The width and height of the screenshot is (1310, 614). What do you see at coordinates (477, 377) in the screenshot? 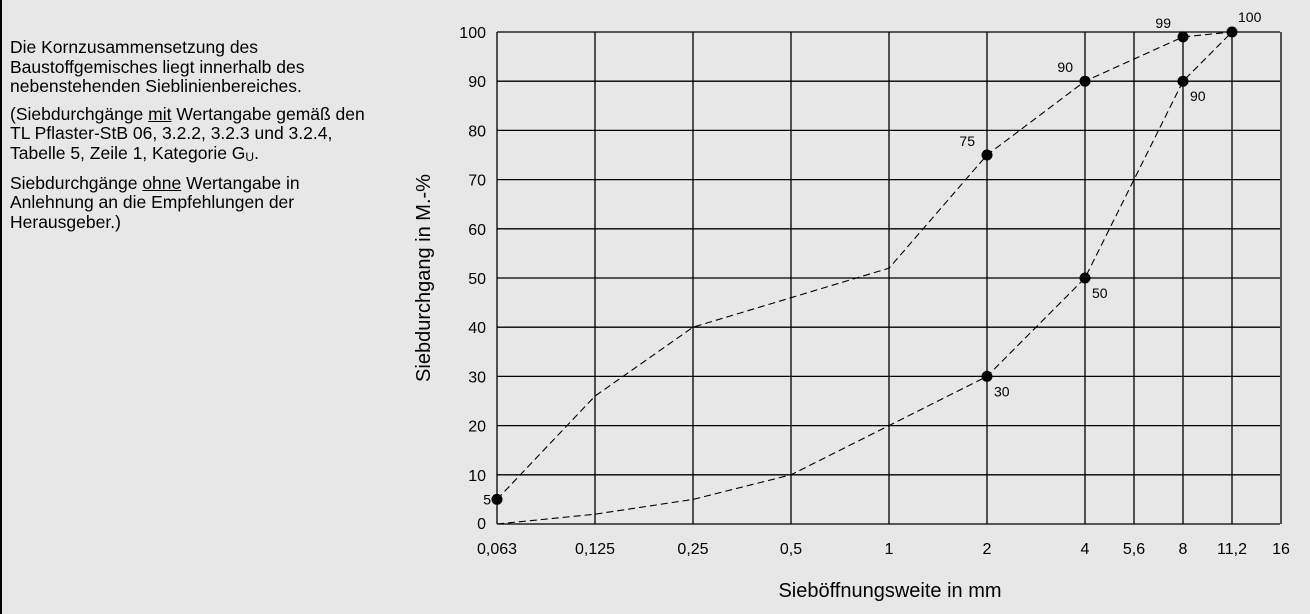
I see `y-tick-label-30: 30` at bounding box center [477, 377].